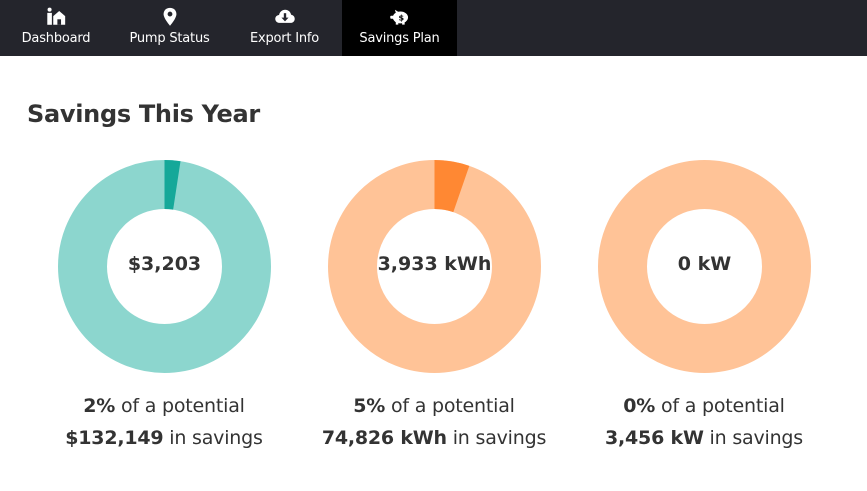 Image resolution: width=867 pixels, height=491 pixels. I want to click on location-pin-icon, so click(169, 16).